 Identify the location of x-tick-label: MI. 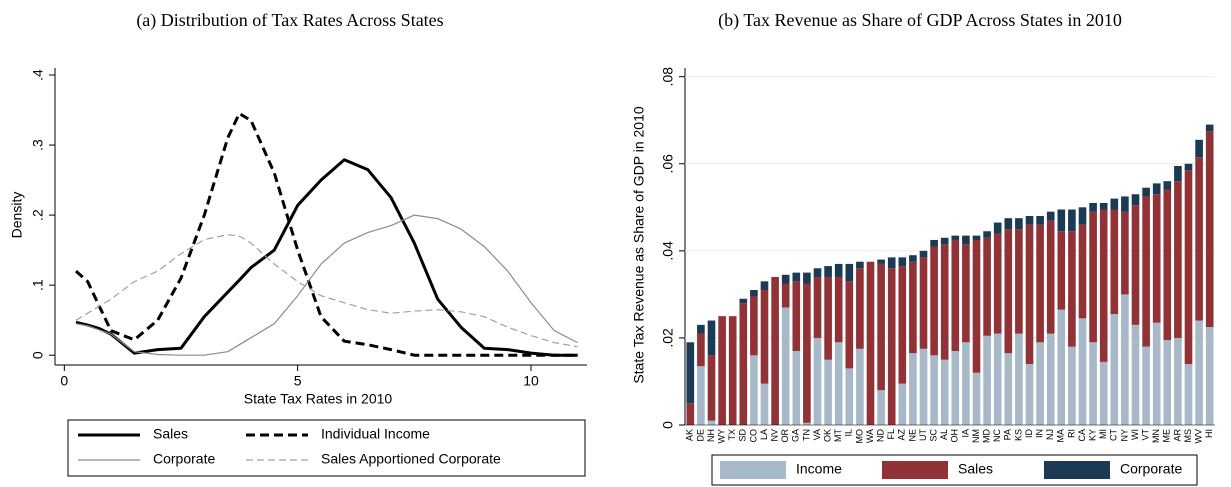
(1103, 434).